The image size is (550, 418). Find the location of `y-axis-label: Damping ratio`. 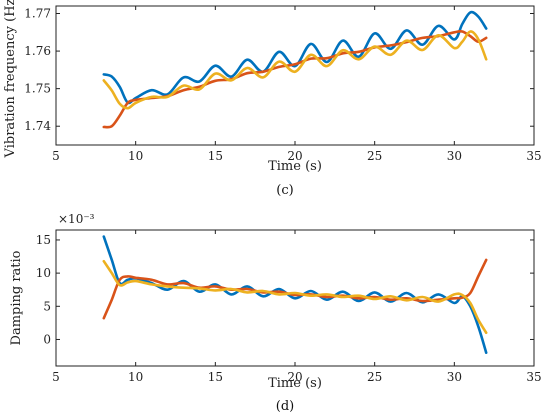

y-axis-label: Damping ratio is located at coordinates (16, 297).